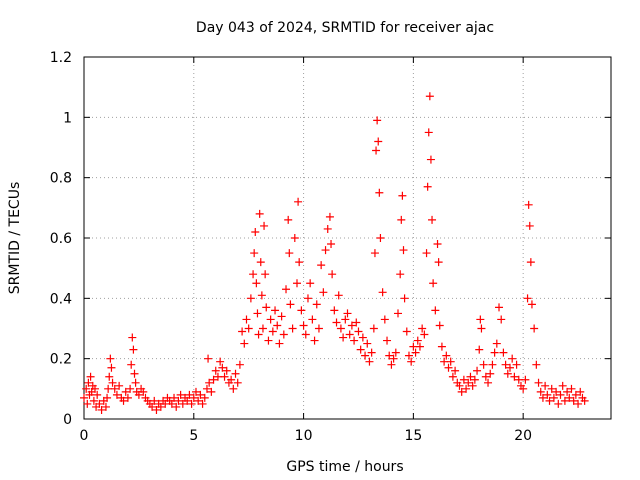  I want to click on x-axis-label: GPS time / hours, so click(344, 467).